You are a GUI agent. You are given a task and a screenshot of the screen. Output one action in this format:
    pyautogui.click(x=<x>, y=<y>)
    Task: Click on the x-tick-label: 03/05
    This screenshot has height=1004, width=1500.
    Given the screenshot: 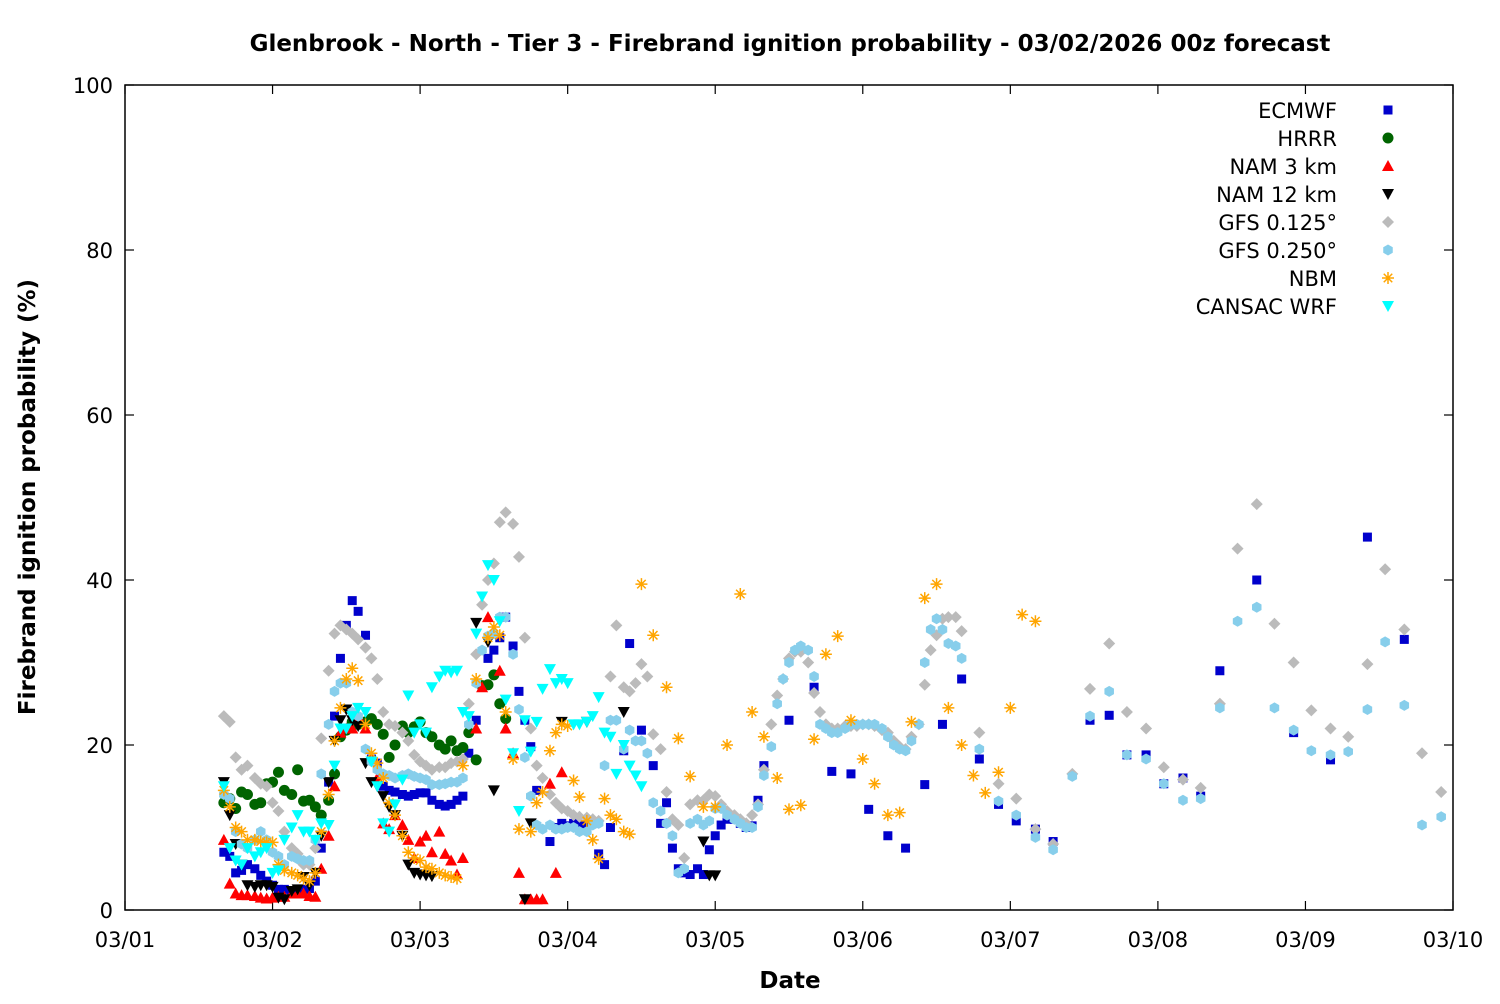 What is the action you would take?
    pyautogui.click(x=715, y=940)
    